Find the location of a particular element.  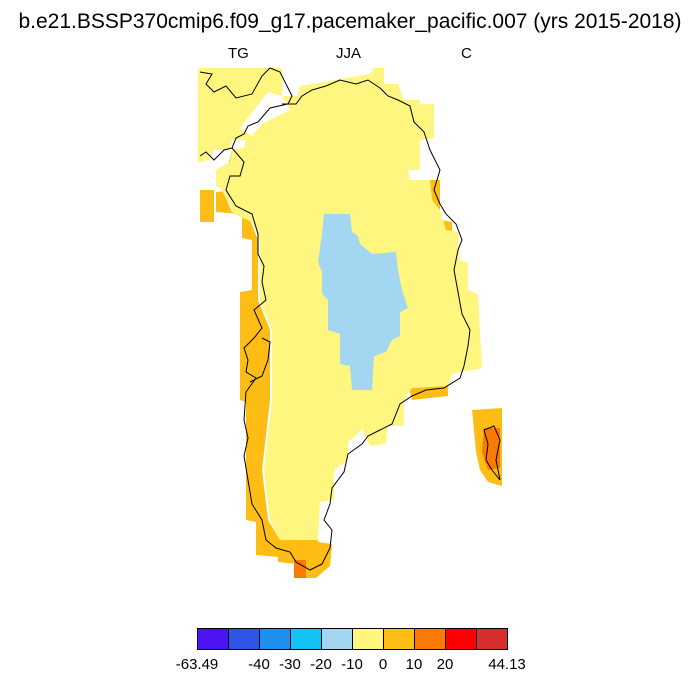

colorbar is located at coordinates (352, 640).